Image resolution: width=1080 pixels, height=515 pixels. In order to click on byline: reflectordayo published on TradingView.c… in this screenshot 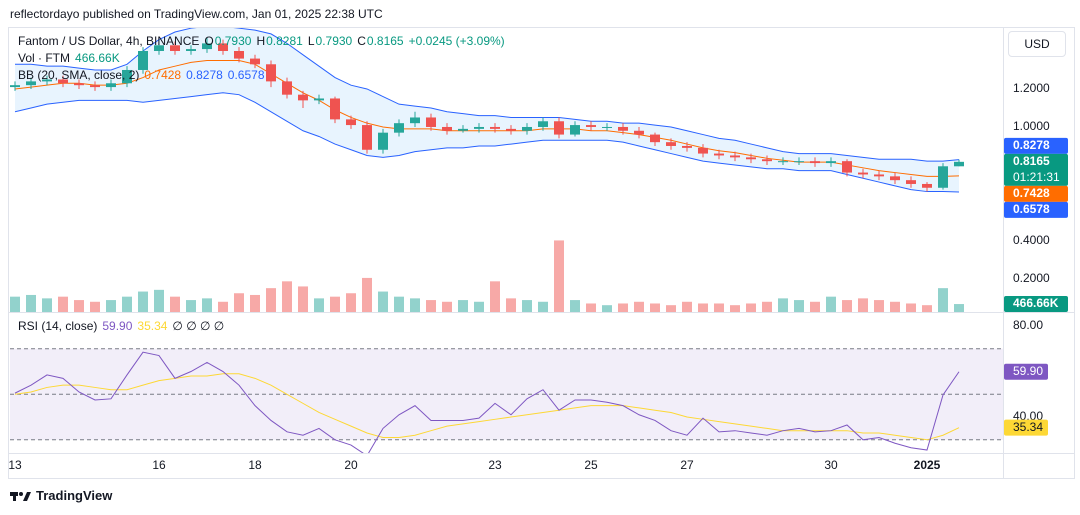, I will do `click(196, 14)`.